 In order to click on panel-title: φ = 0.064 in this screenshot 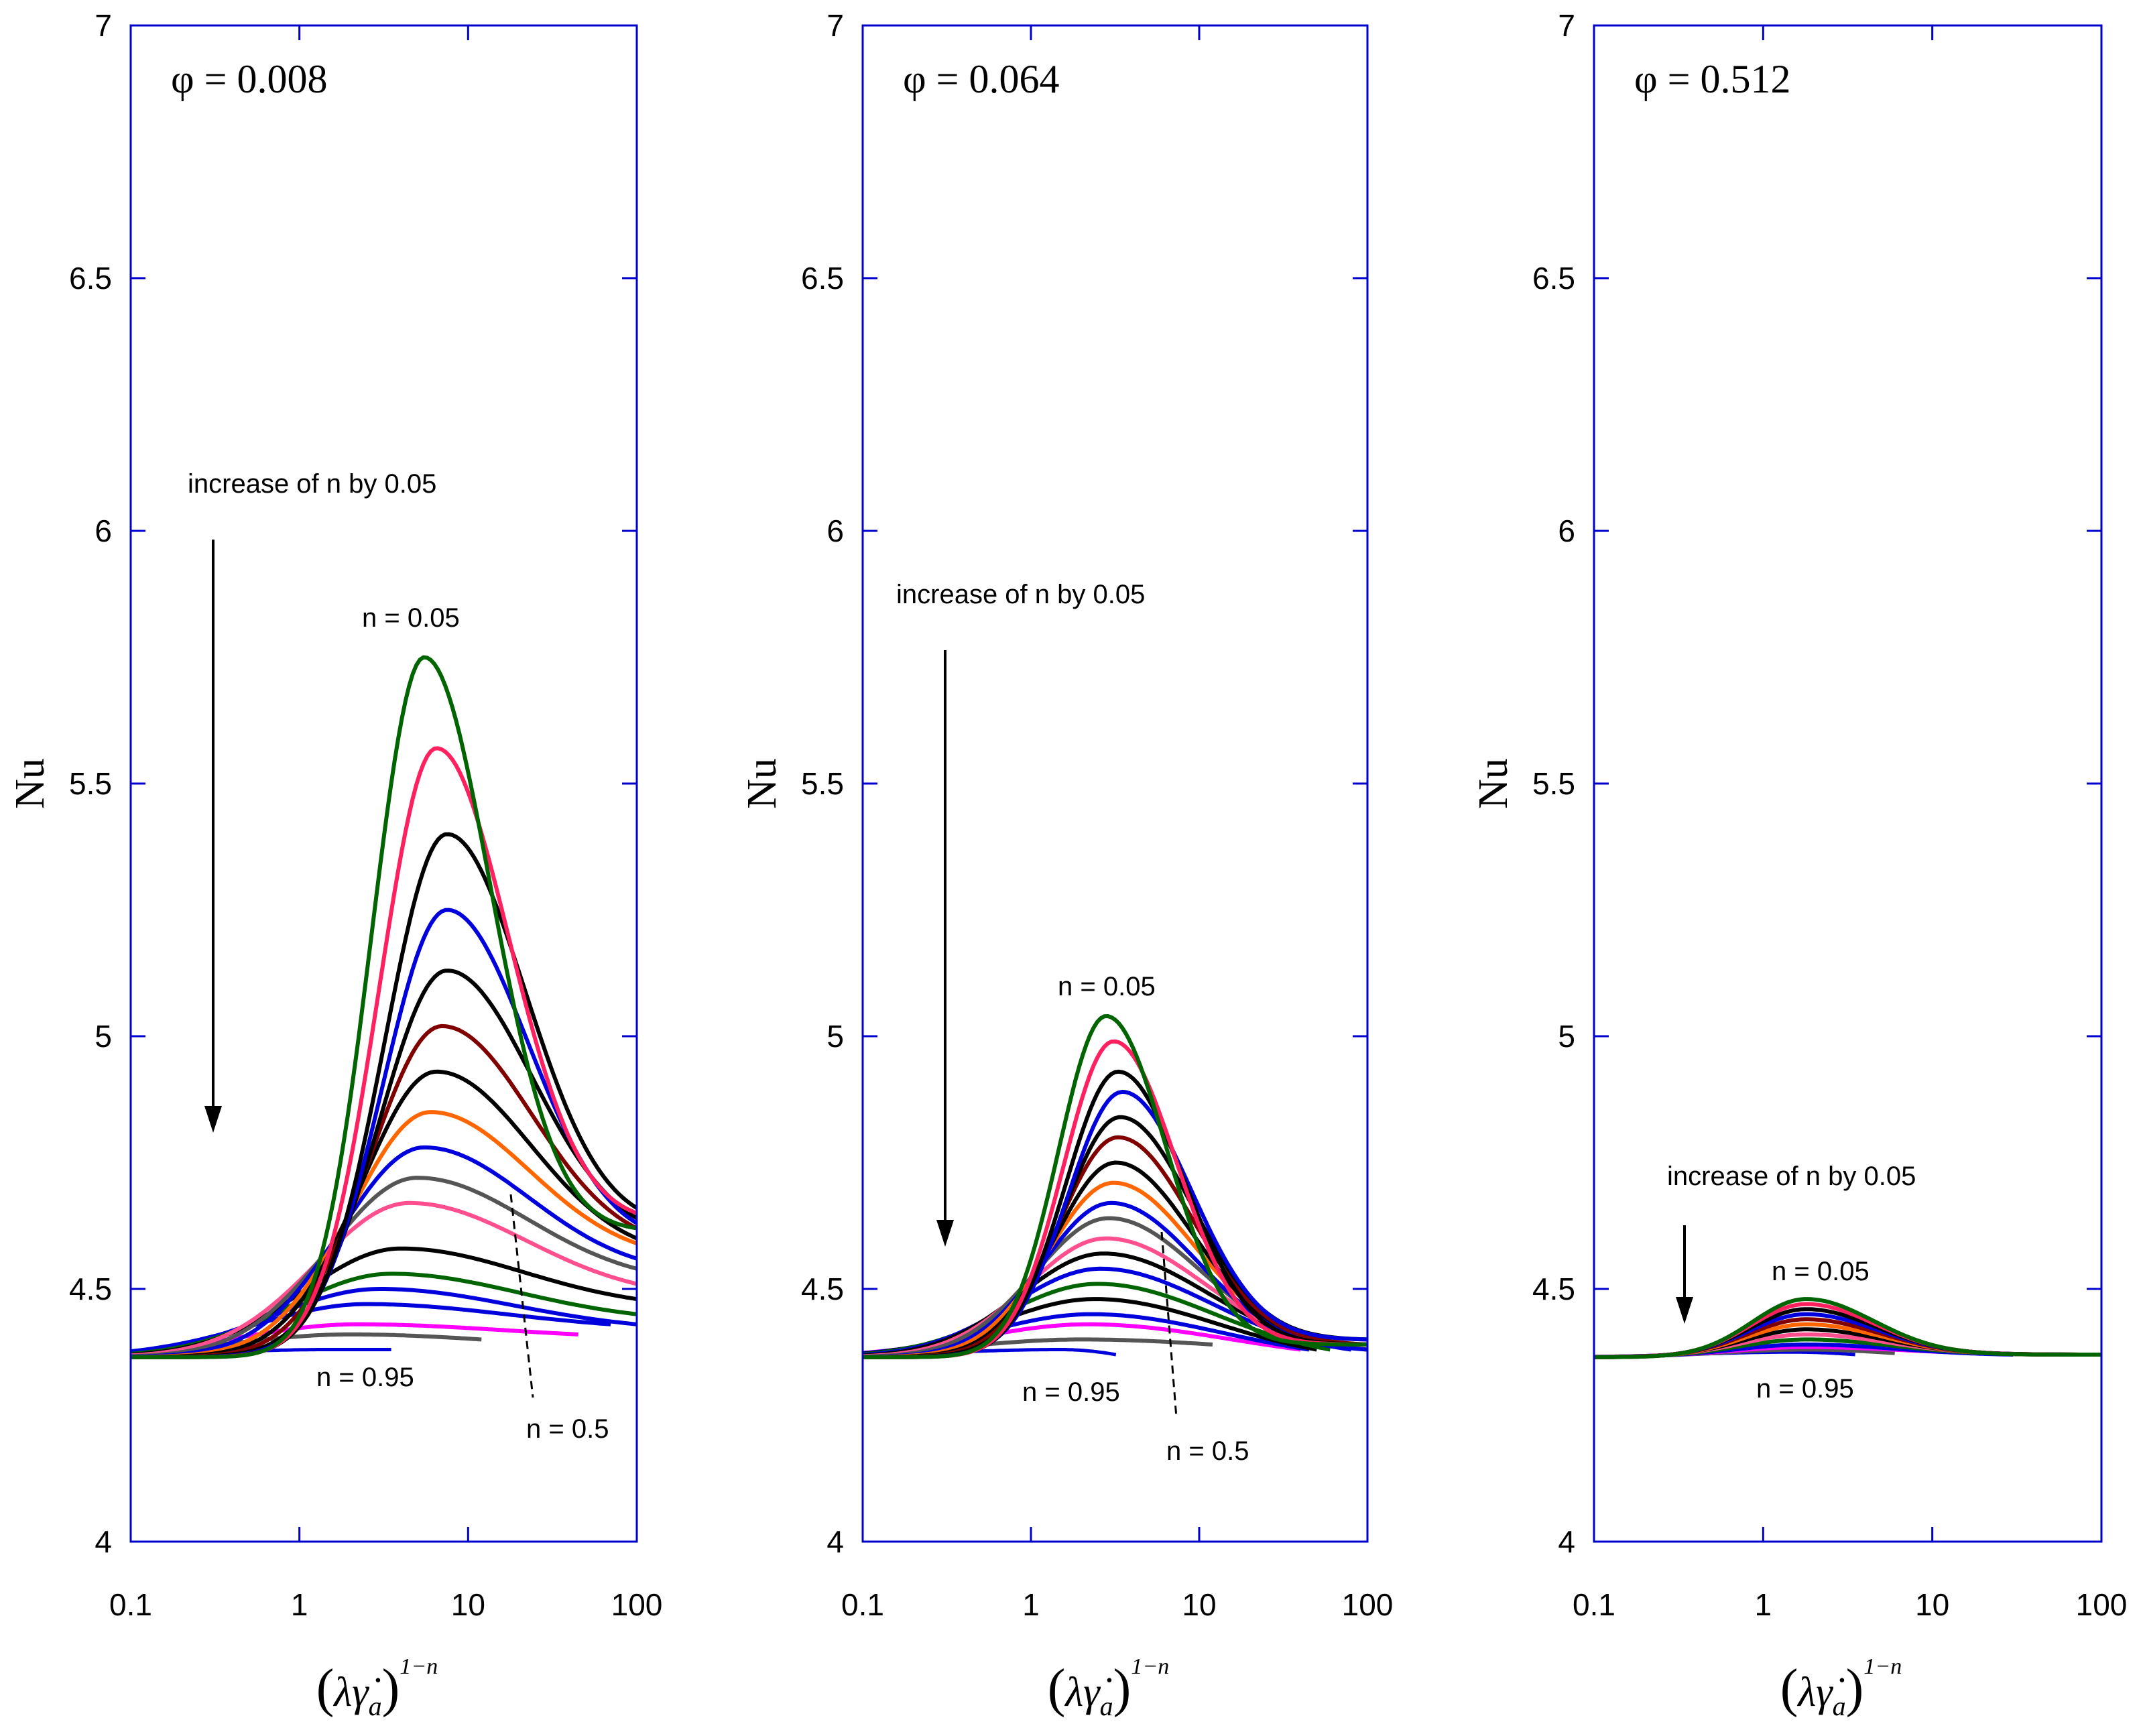, I will do `click(981, 79)`.